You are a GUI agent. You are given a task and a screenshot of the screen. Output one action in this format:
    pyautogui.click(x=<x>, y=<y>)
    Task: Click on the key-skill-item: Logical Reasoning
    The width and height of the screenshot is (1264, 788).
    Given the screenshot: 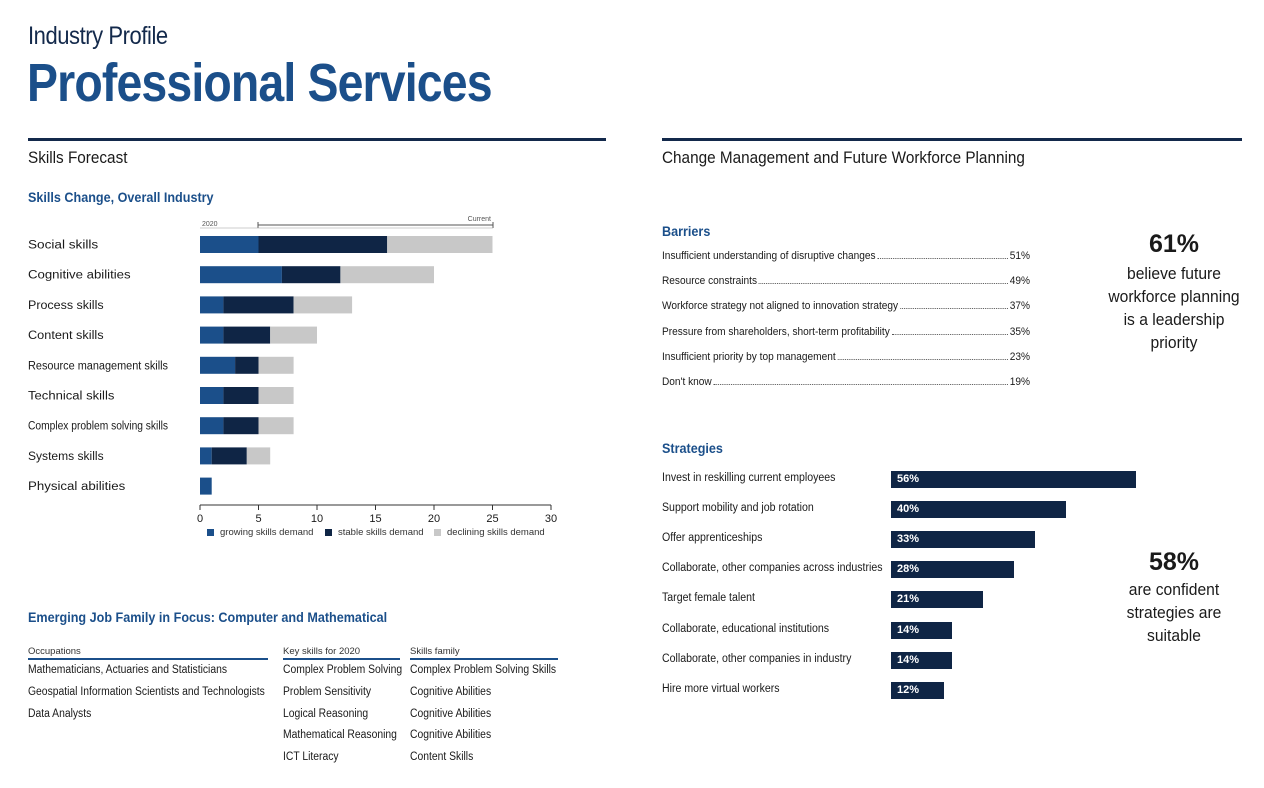 What is the action you would take?
    pyautogui.click(x=326, y=714)
    